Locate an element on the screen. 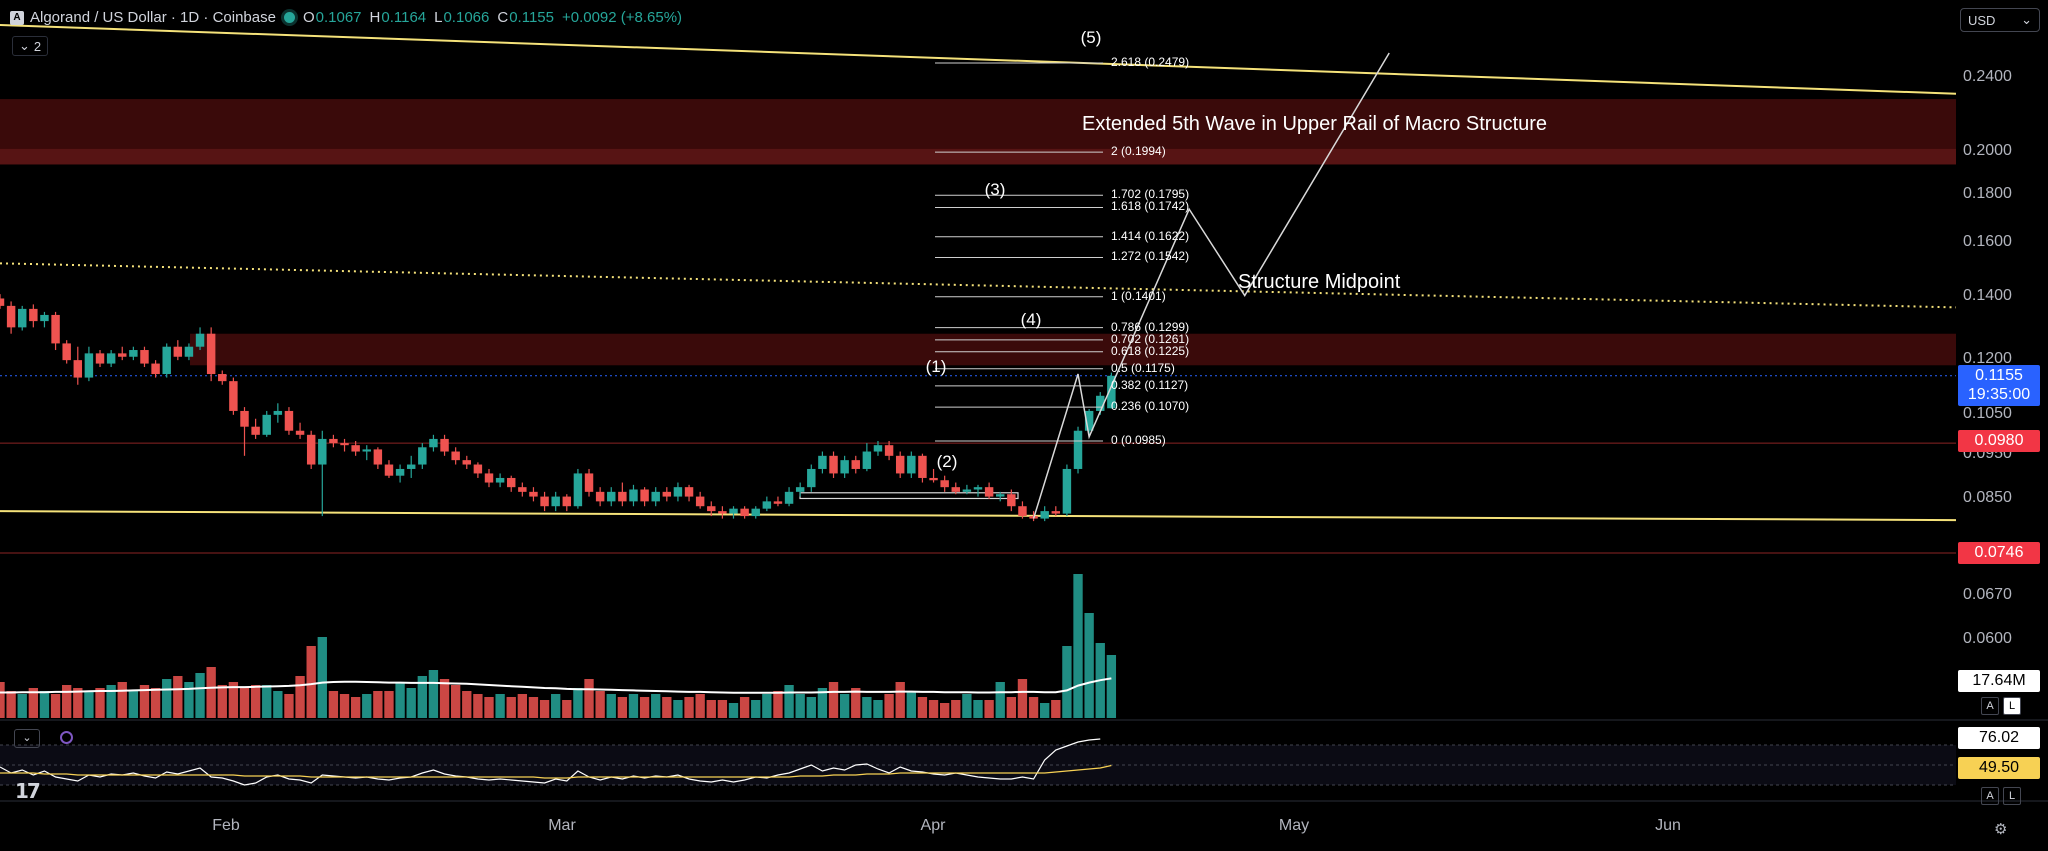  currency-select: USD ⌄ is located at coordinates (2000, 20).